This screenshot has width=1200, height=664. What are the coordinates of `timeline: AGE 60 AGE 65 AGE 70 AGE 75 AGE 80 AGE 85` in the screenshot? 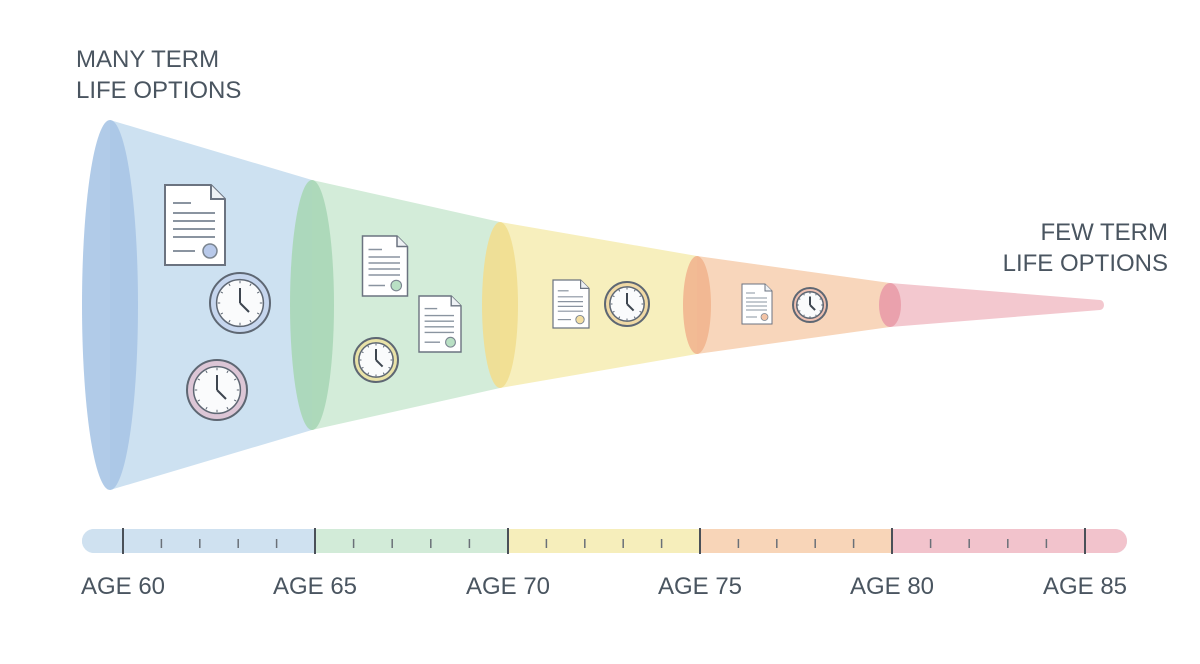 It's located at (604, 564).